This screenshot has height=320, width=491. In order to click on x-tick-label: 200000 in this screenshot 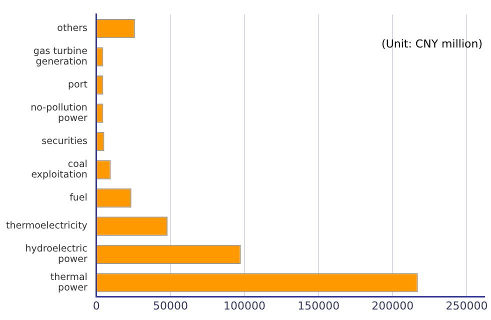, I will do `click(393, 305)`.